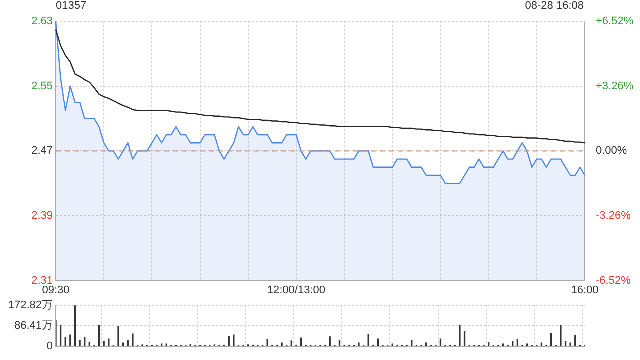  Describe the element at coordinates (612, 151) in the screenshot. I see `y2-tick-label: 0.00%` at that location.